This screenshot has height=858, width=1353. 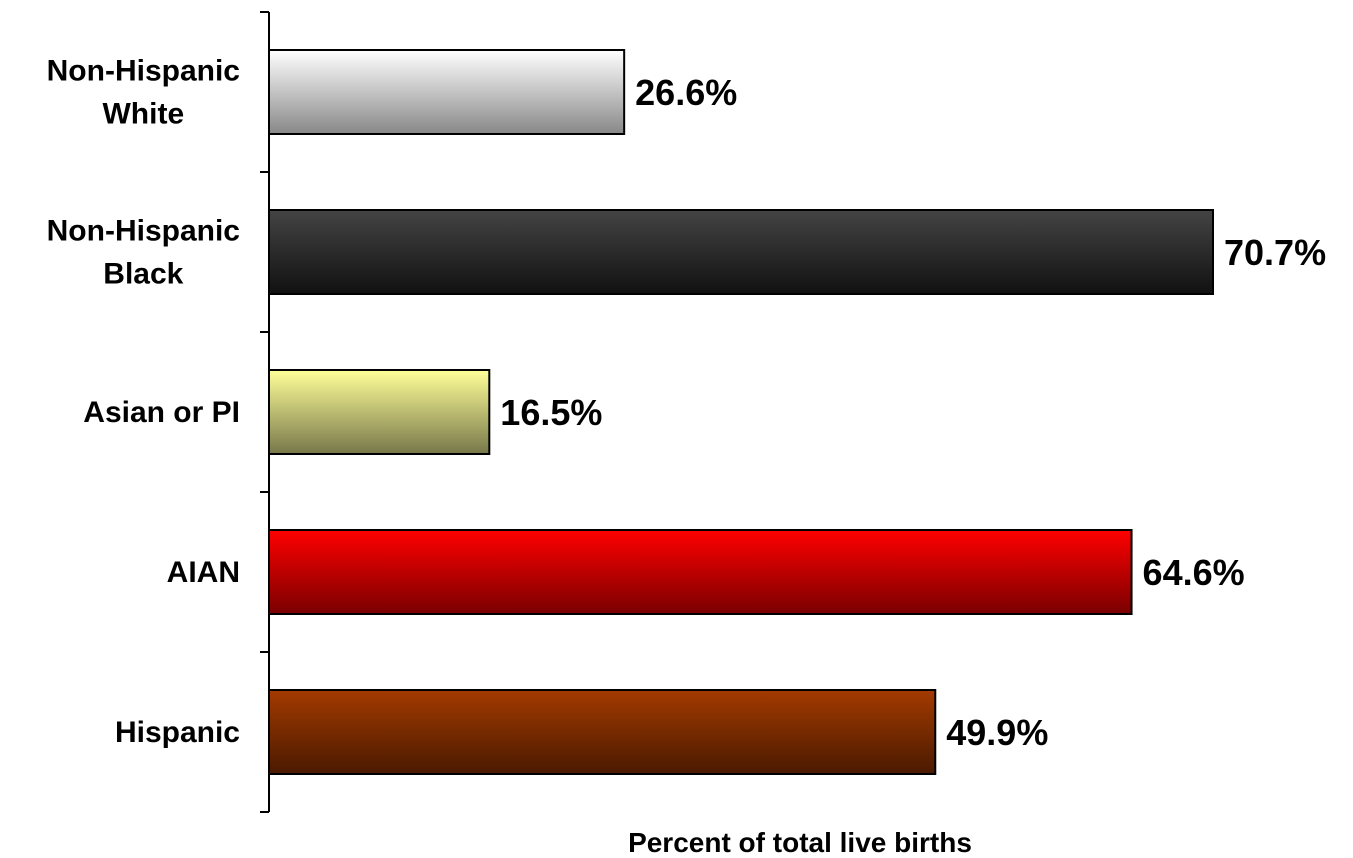 I want to click on category-label: AIAN, so click(x=203, y=572).